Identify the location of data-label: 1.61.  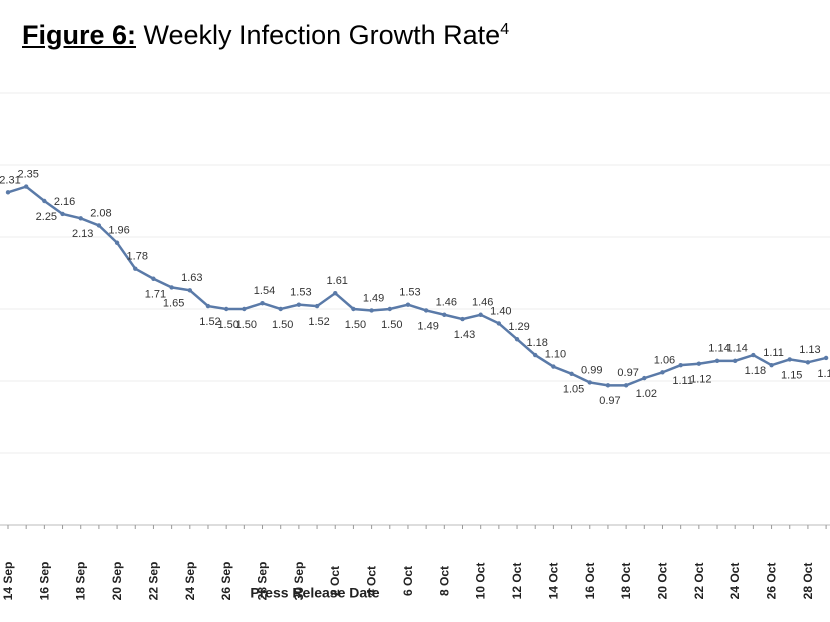
(337, 281).